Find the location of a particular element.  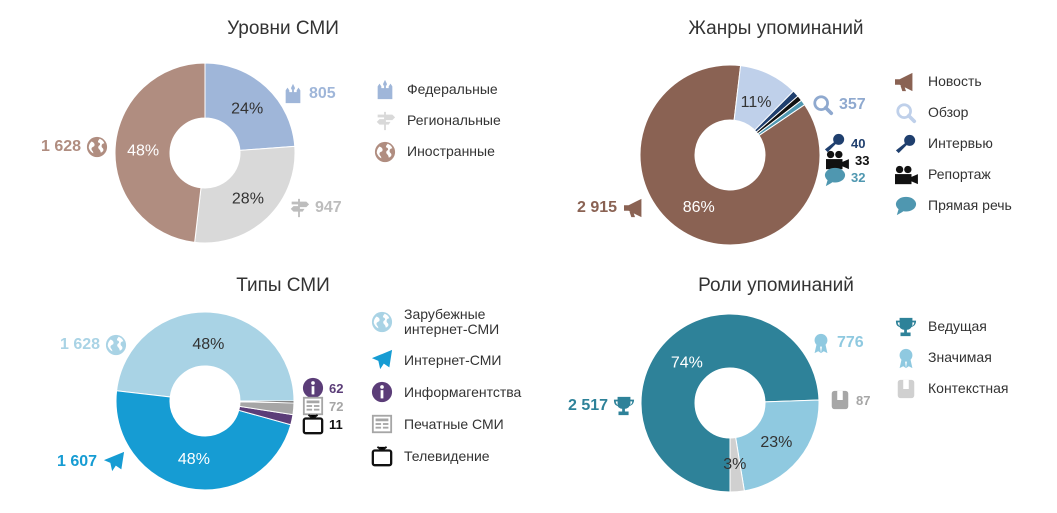

legend-item-regional: Региональные is located at coordinates (436, 120).